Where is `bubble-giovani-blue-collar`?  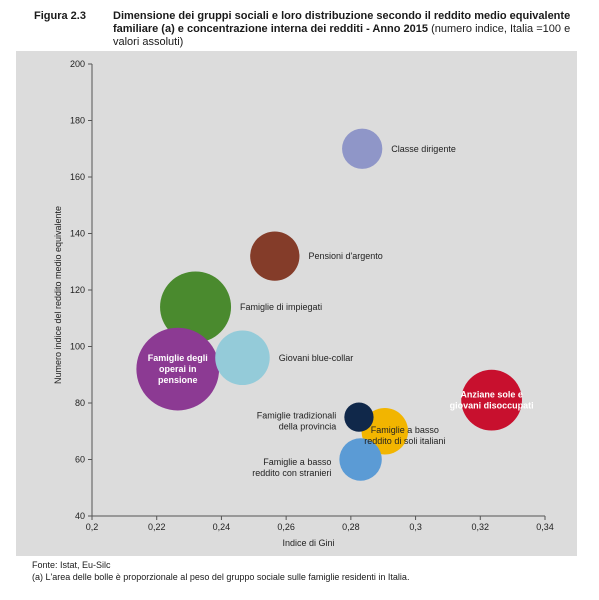 bubble-giovani-blue-collar is located at coordinates (242, 358).